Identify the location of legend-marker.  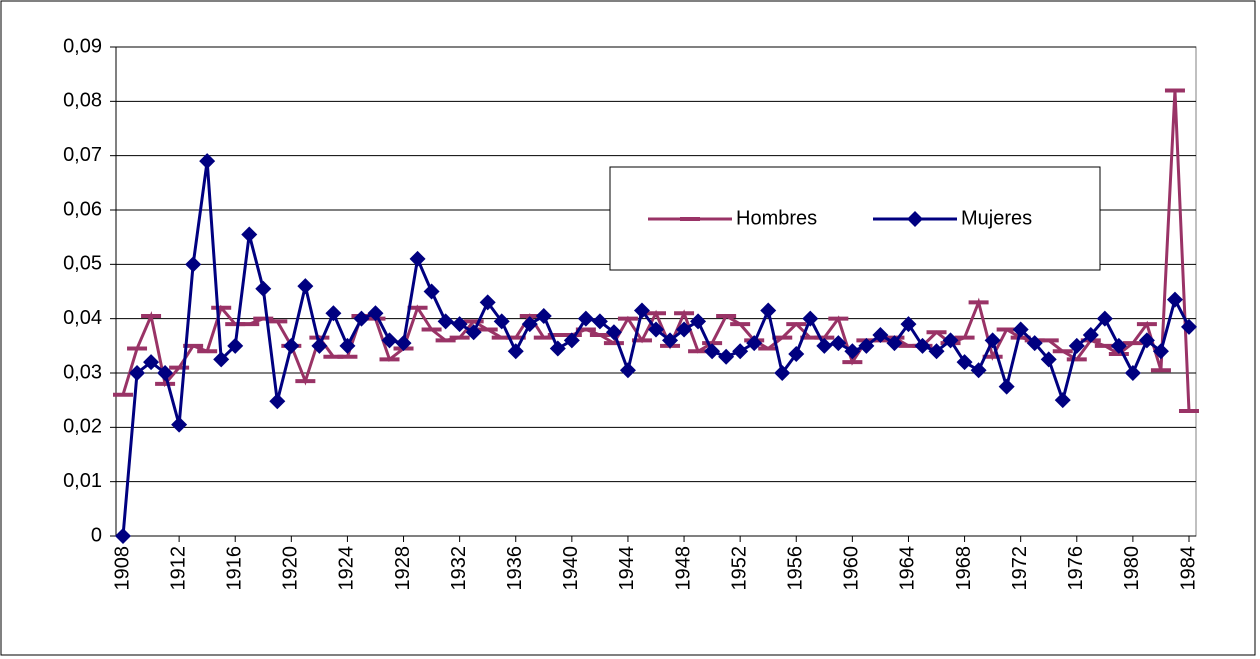
(915, 219).